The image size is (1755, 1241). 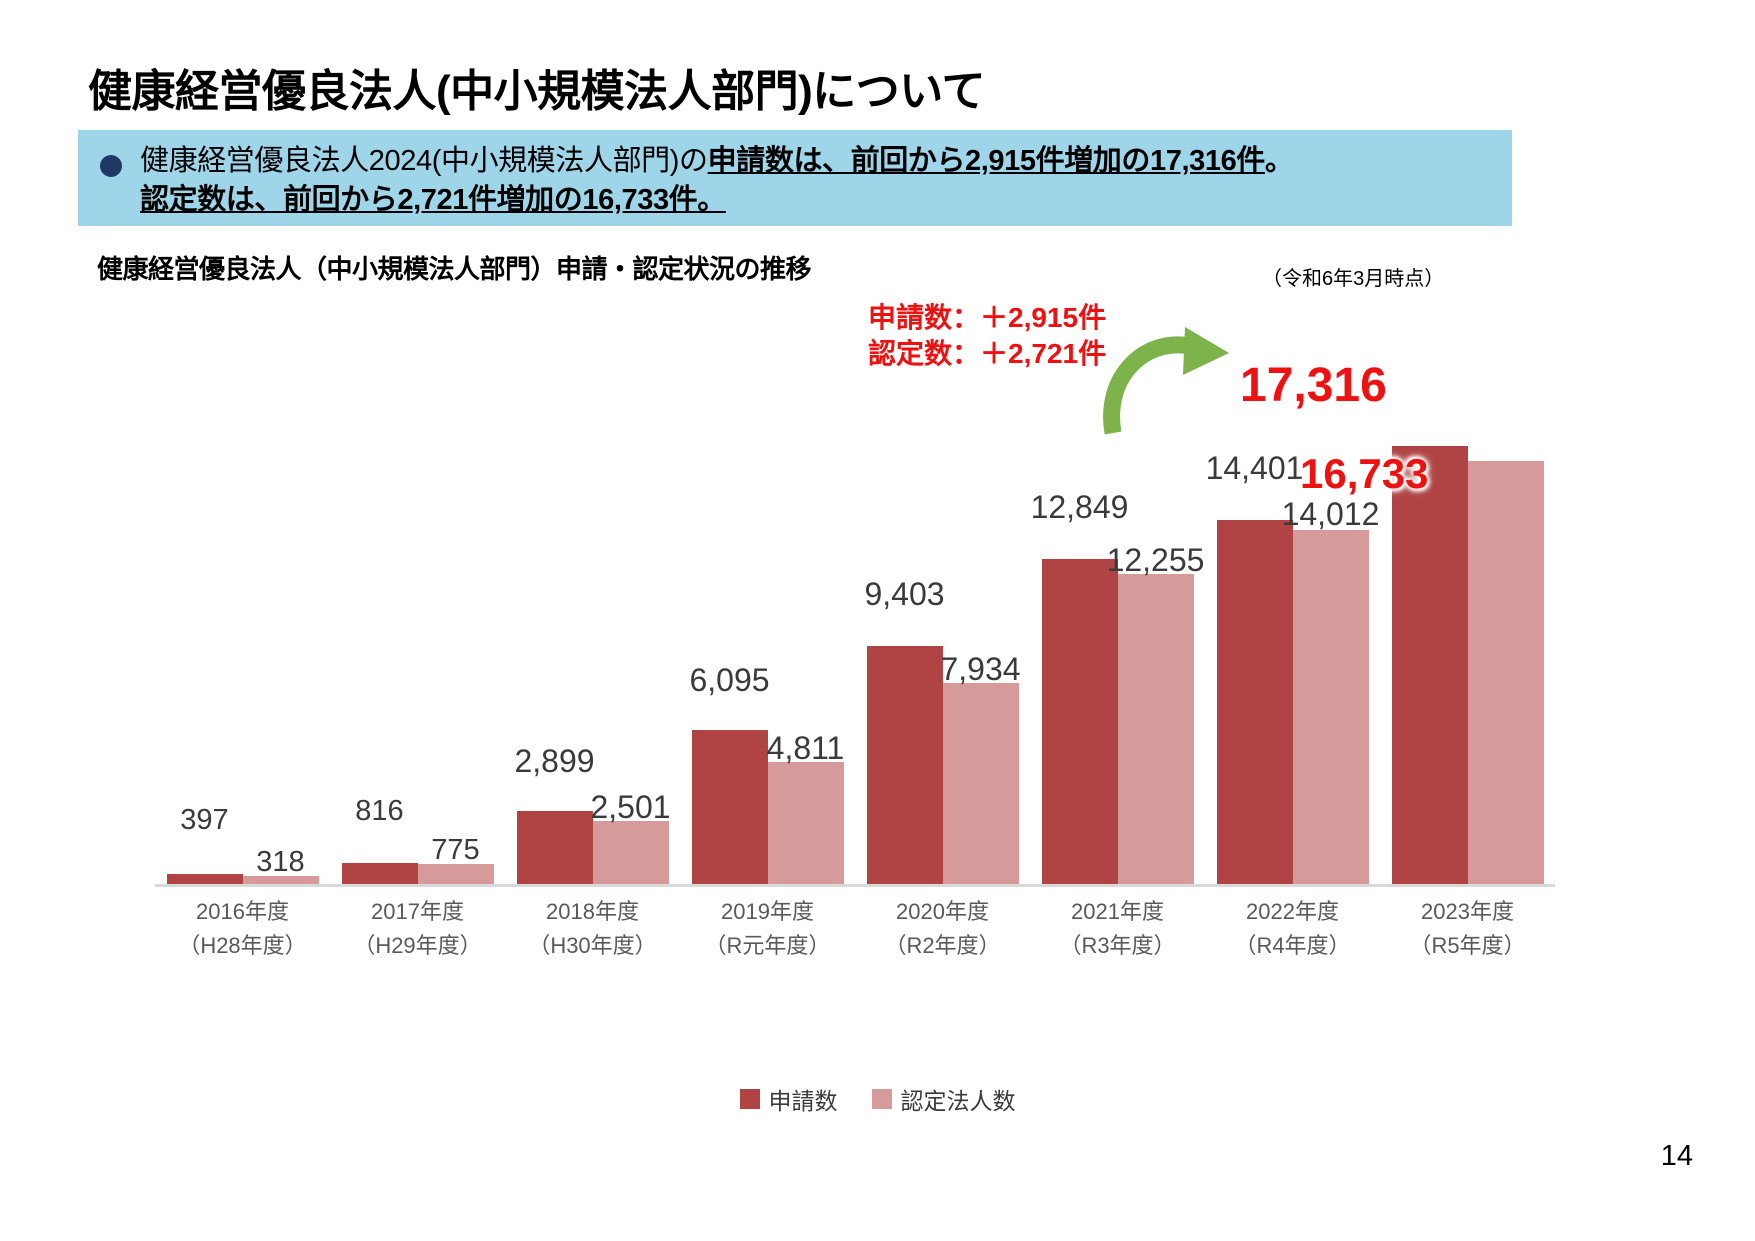 I want to click on annotation-certified: 認定数：＋2,721件, so click(x=987, y=353).